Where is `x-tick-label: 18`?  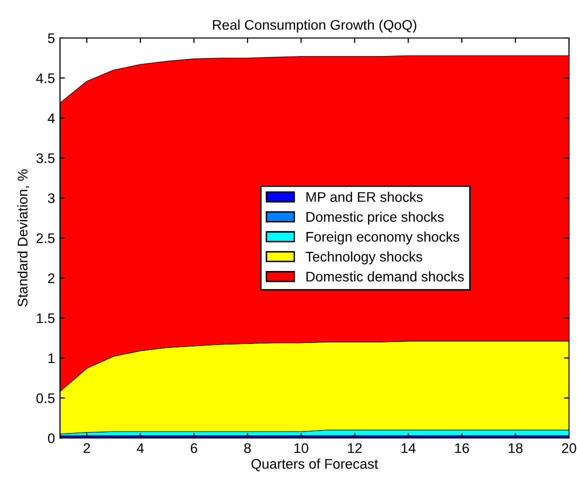
x-tick-label: 18 is located at coordinates (515, 448).